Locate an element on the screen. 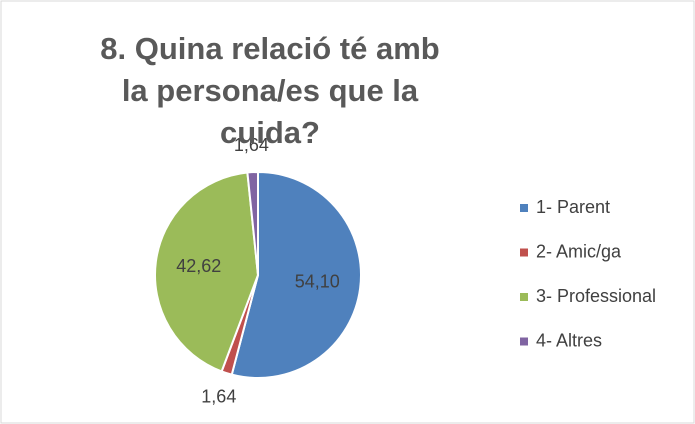  legend-label: 3- Professional is located at coordinates (596, 296).